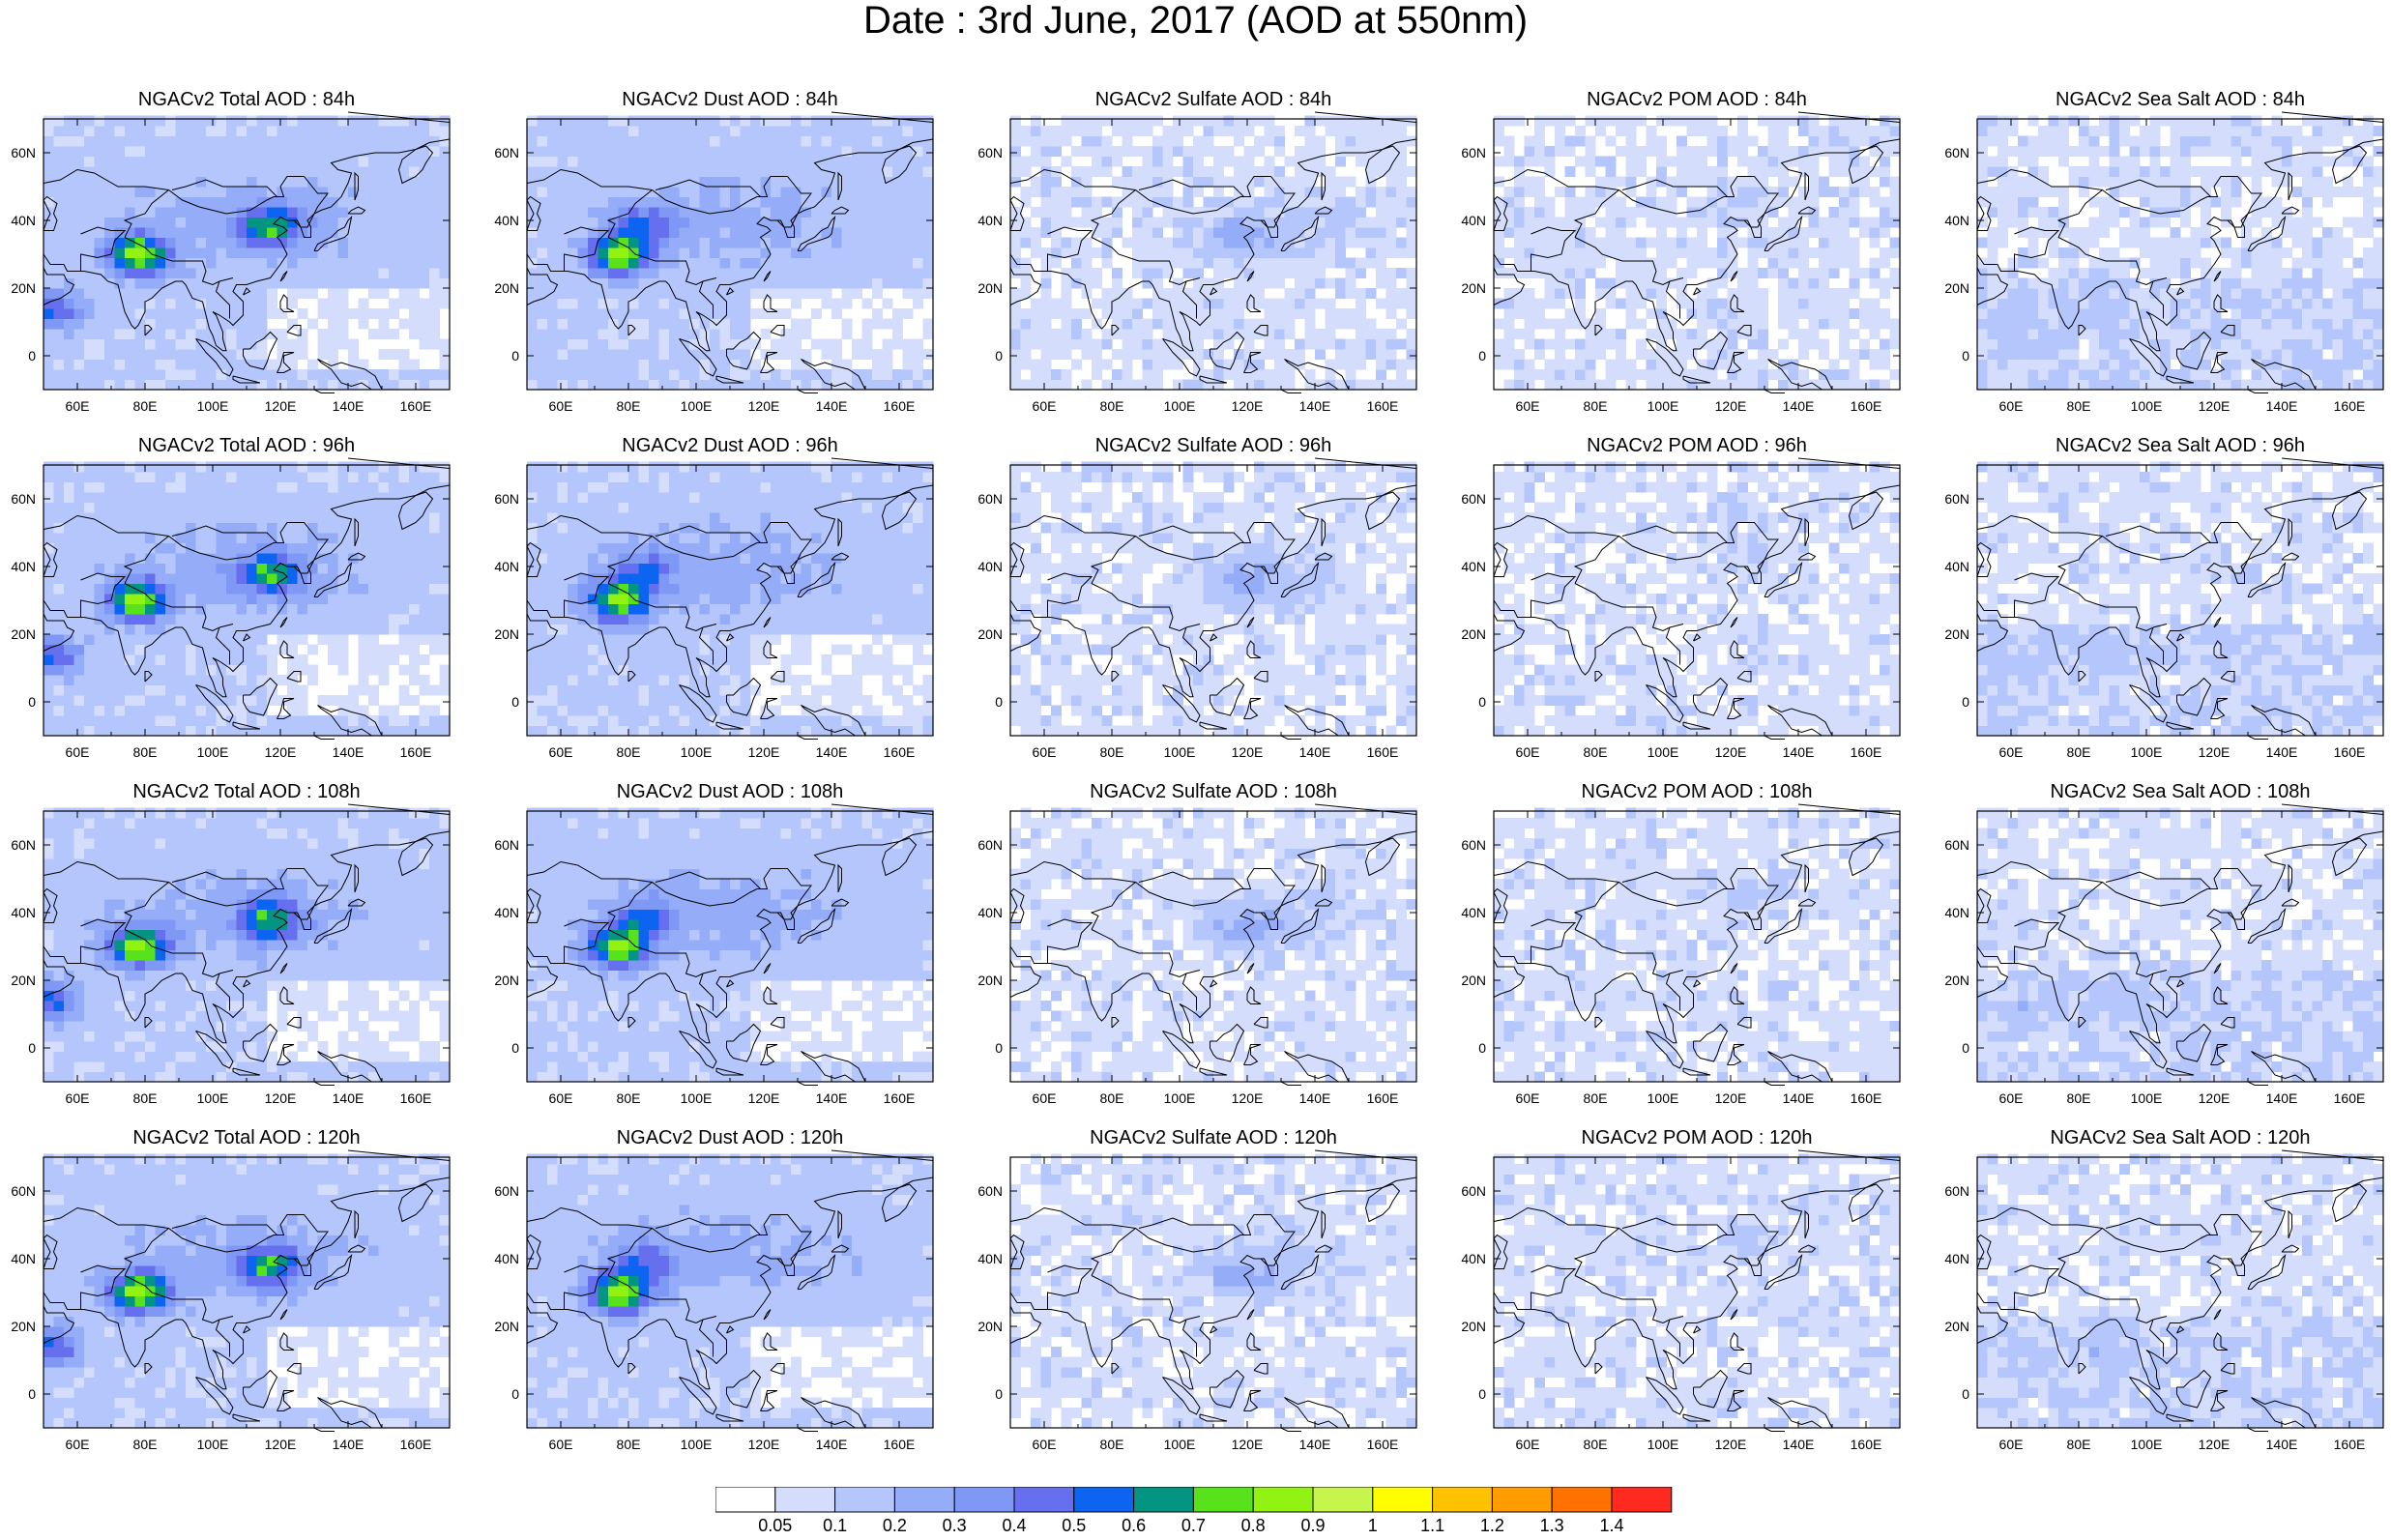  Describe the element at coordinates (348, 406) in the screenshot. I see `lon-tick-label: 140E` at that location.